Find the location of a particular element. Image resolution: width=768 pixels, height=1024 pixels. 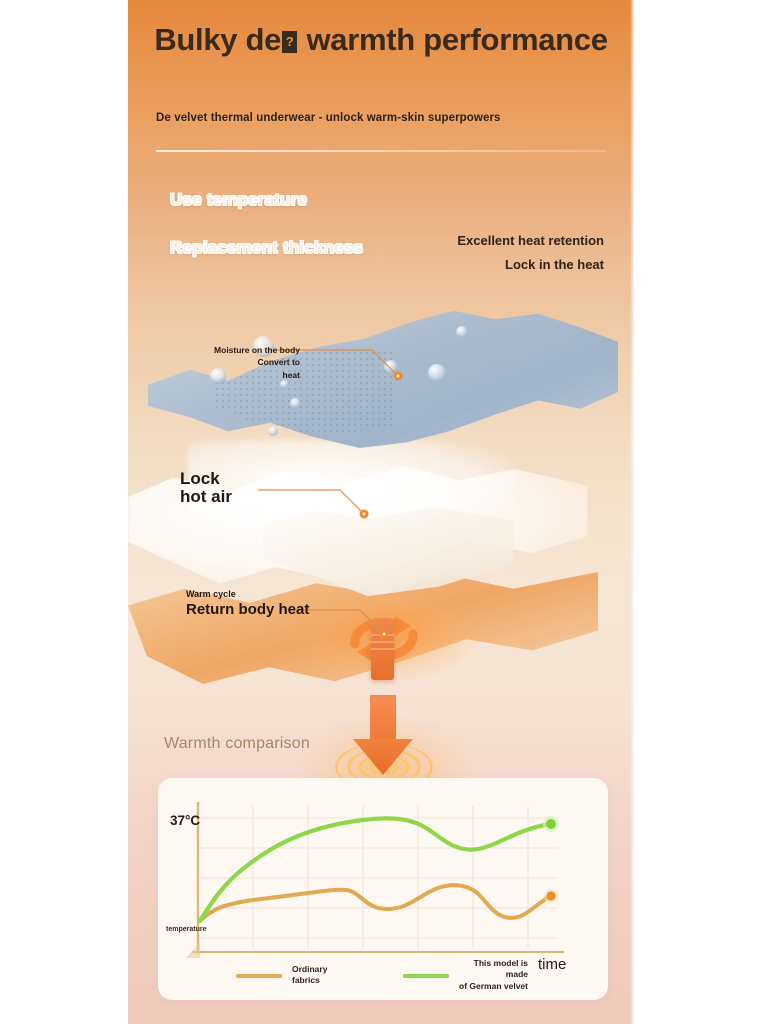

chart-origin-marker is located at coordinates (193, 950).